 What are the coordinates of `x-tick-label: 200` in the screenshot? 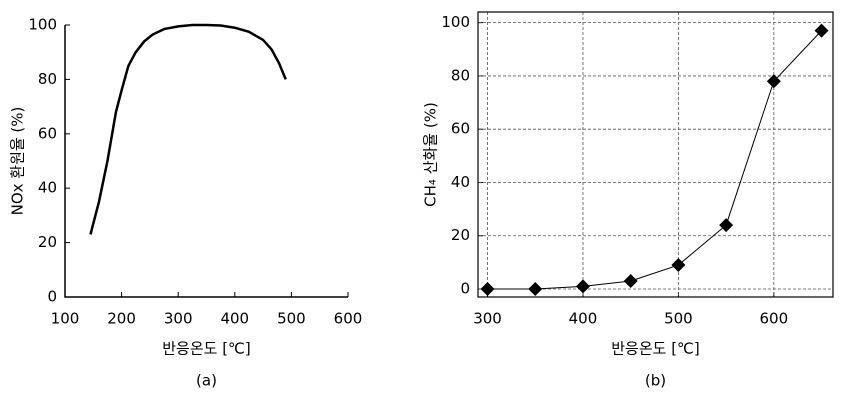 It's located at (121, 319).